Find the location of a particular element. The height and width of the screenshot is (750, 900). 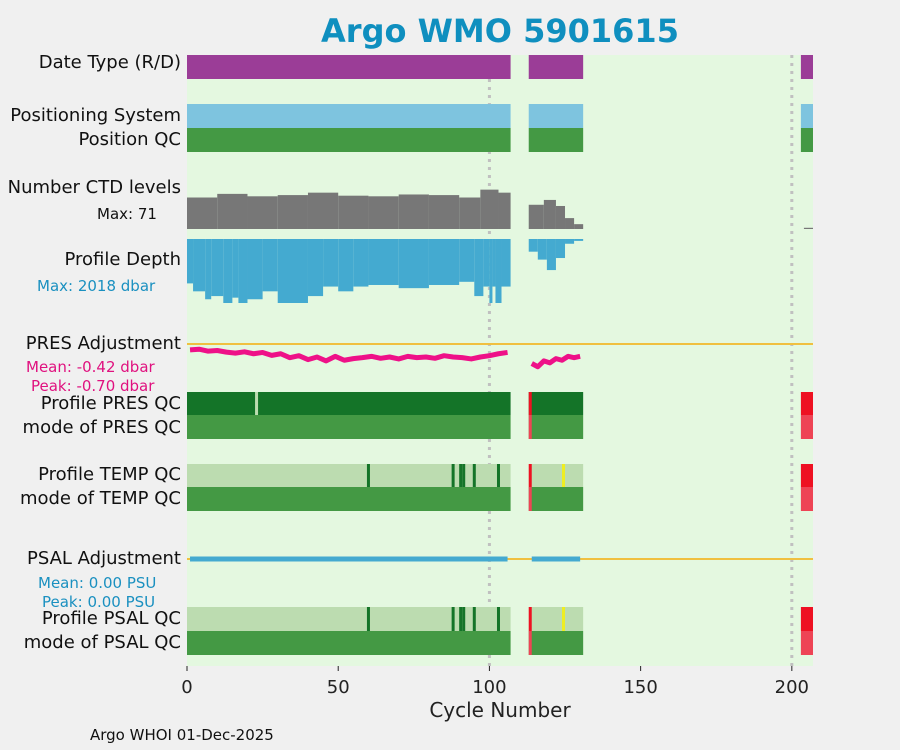

pres-peak-label: Peak: -0.70 dbar is located at coordinates (93, 386).